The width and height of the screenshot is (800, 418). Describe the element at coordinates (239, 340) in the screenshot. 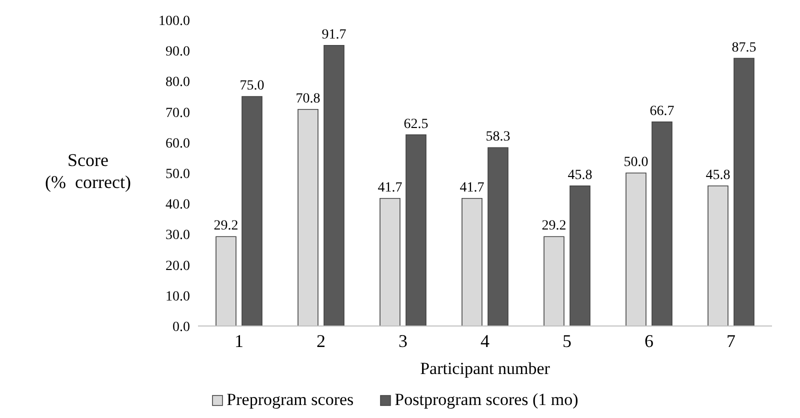

I see `x-tick-label: 1` at that location.